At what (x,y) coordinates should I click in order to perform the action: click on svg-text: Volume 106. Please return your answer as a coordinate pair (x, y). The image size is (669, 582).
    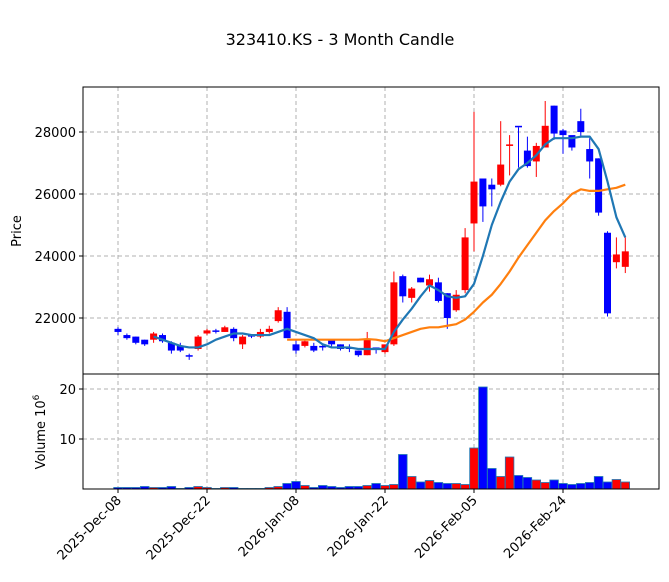
    Looking at the image, I should click on (40, 431).